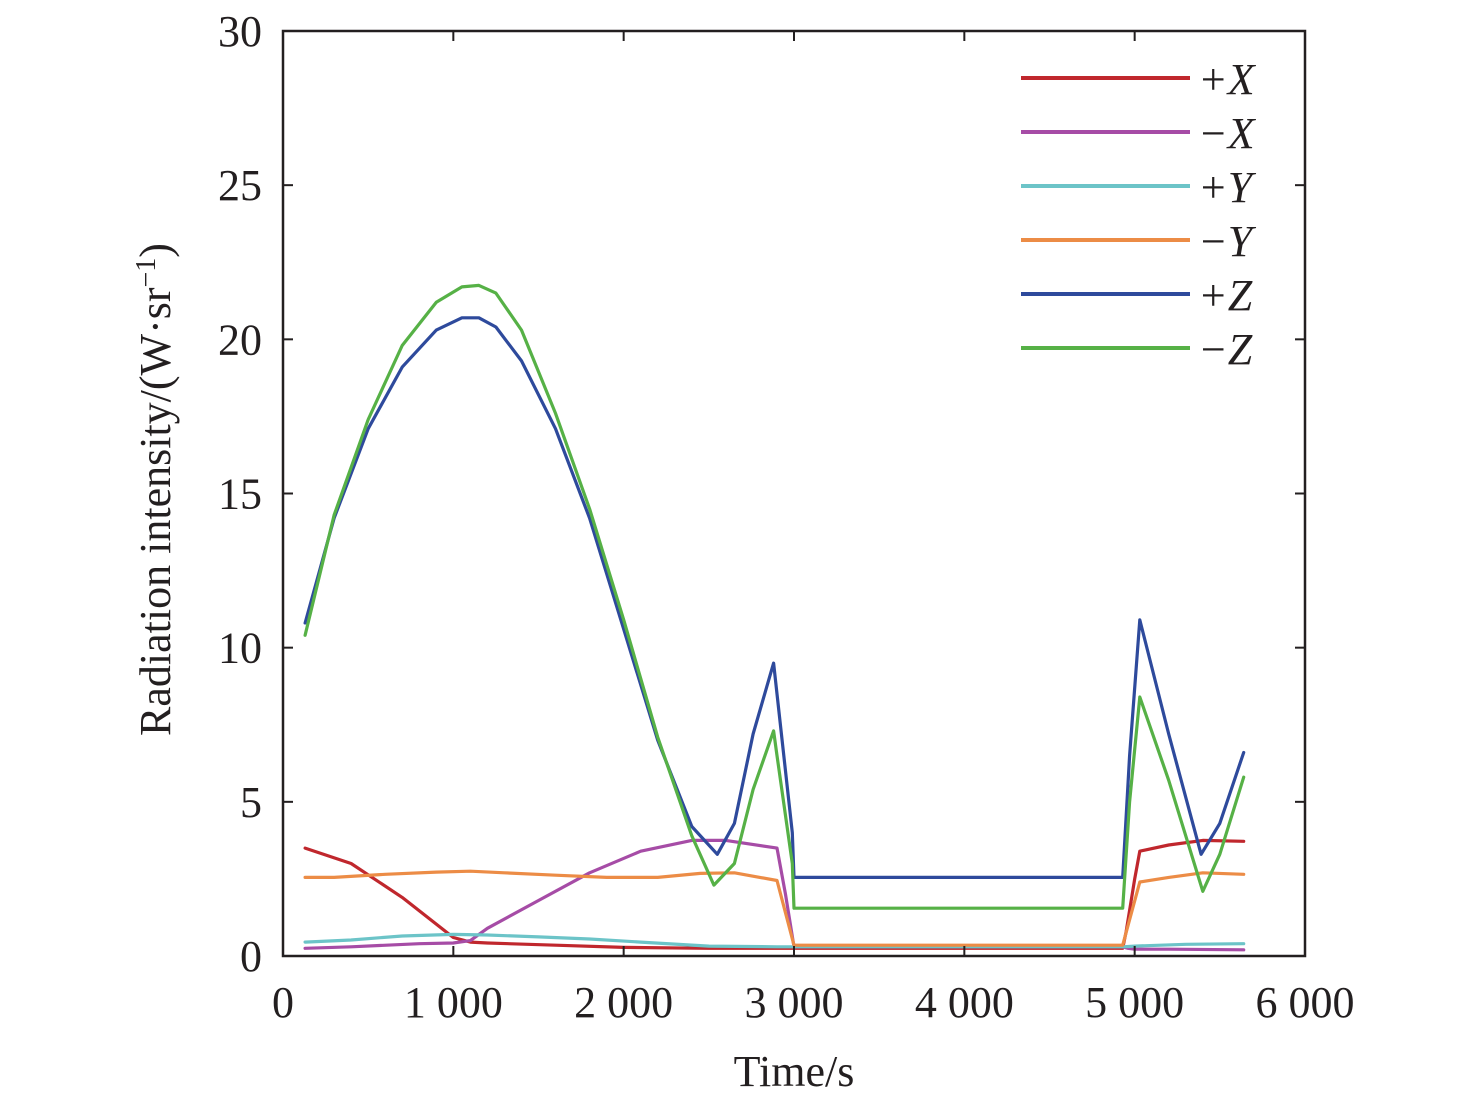  What do you see at coordinates (1305, 1002) in the screenshot?
I see `x-tick-label: 6 000` at bounding box center [1305, 1002].